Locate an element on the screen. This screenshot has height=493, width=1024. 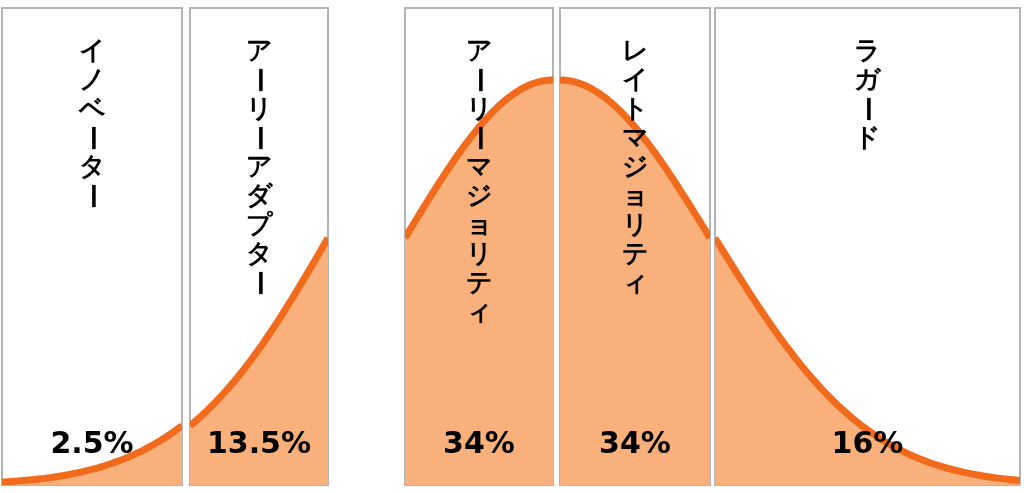
category-label: アーリーアダプター is located at coordinates (259, 165).